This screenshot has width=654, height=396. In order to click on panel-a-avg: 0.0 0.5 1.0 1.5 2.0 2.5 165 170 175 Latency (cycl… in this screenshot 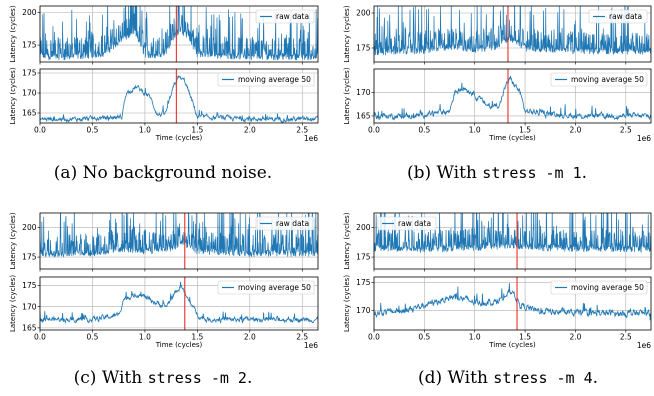, I will do `click(164, 105)`.